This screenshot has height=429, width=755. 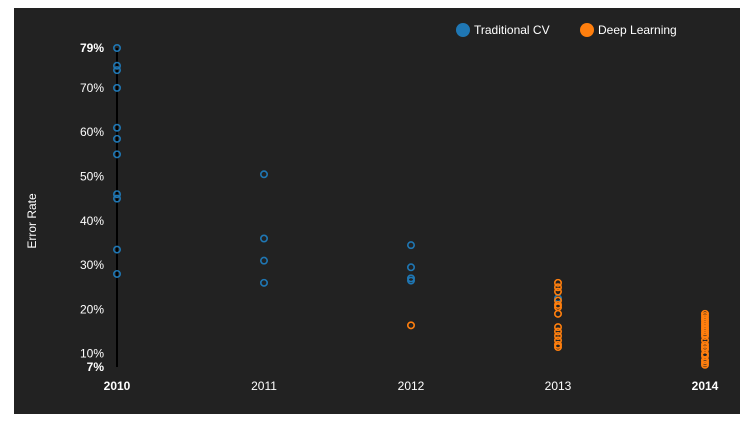 I want to click on x-axis-ticks: 2010 2011 2012 2013 2014, so click(x=411, y=386).